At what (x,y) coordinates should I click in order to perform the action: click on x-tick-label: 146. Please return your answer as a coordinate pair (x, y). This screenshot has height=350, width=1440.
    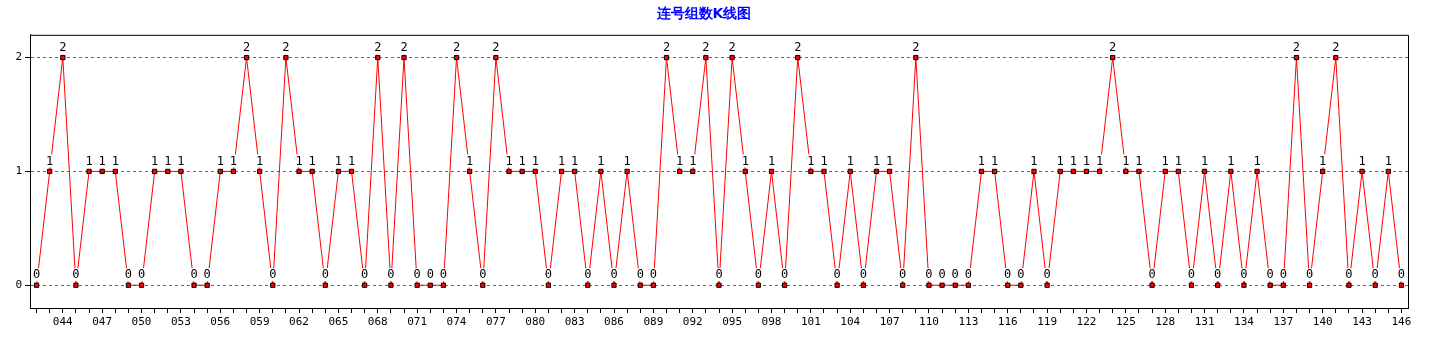
    Looking at the image, I should click on (1401, 322).